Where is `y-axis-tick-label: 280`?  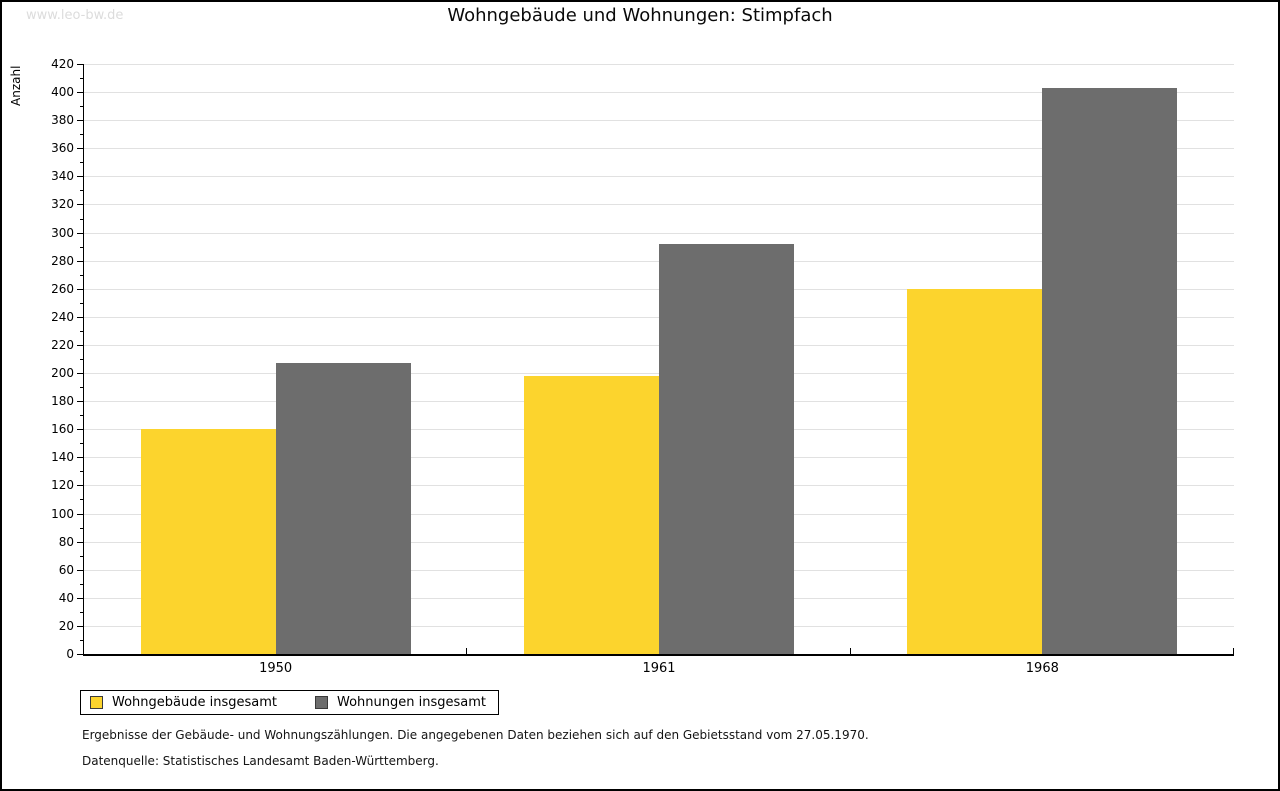
y-axis-tick-label: 280 is located at coordinates (62, 260).